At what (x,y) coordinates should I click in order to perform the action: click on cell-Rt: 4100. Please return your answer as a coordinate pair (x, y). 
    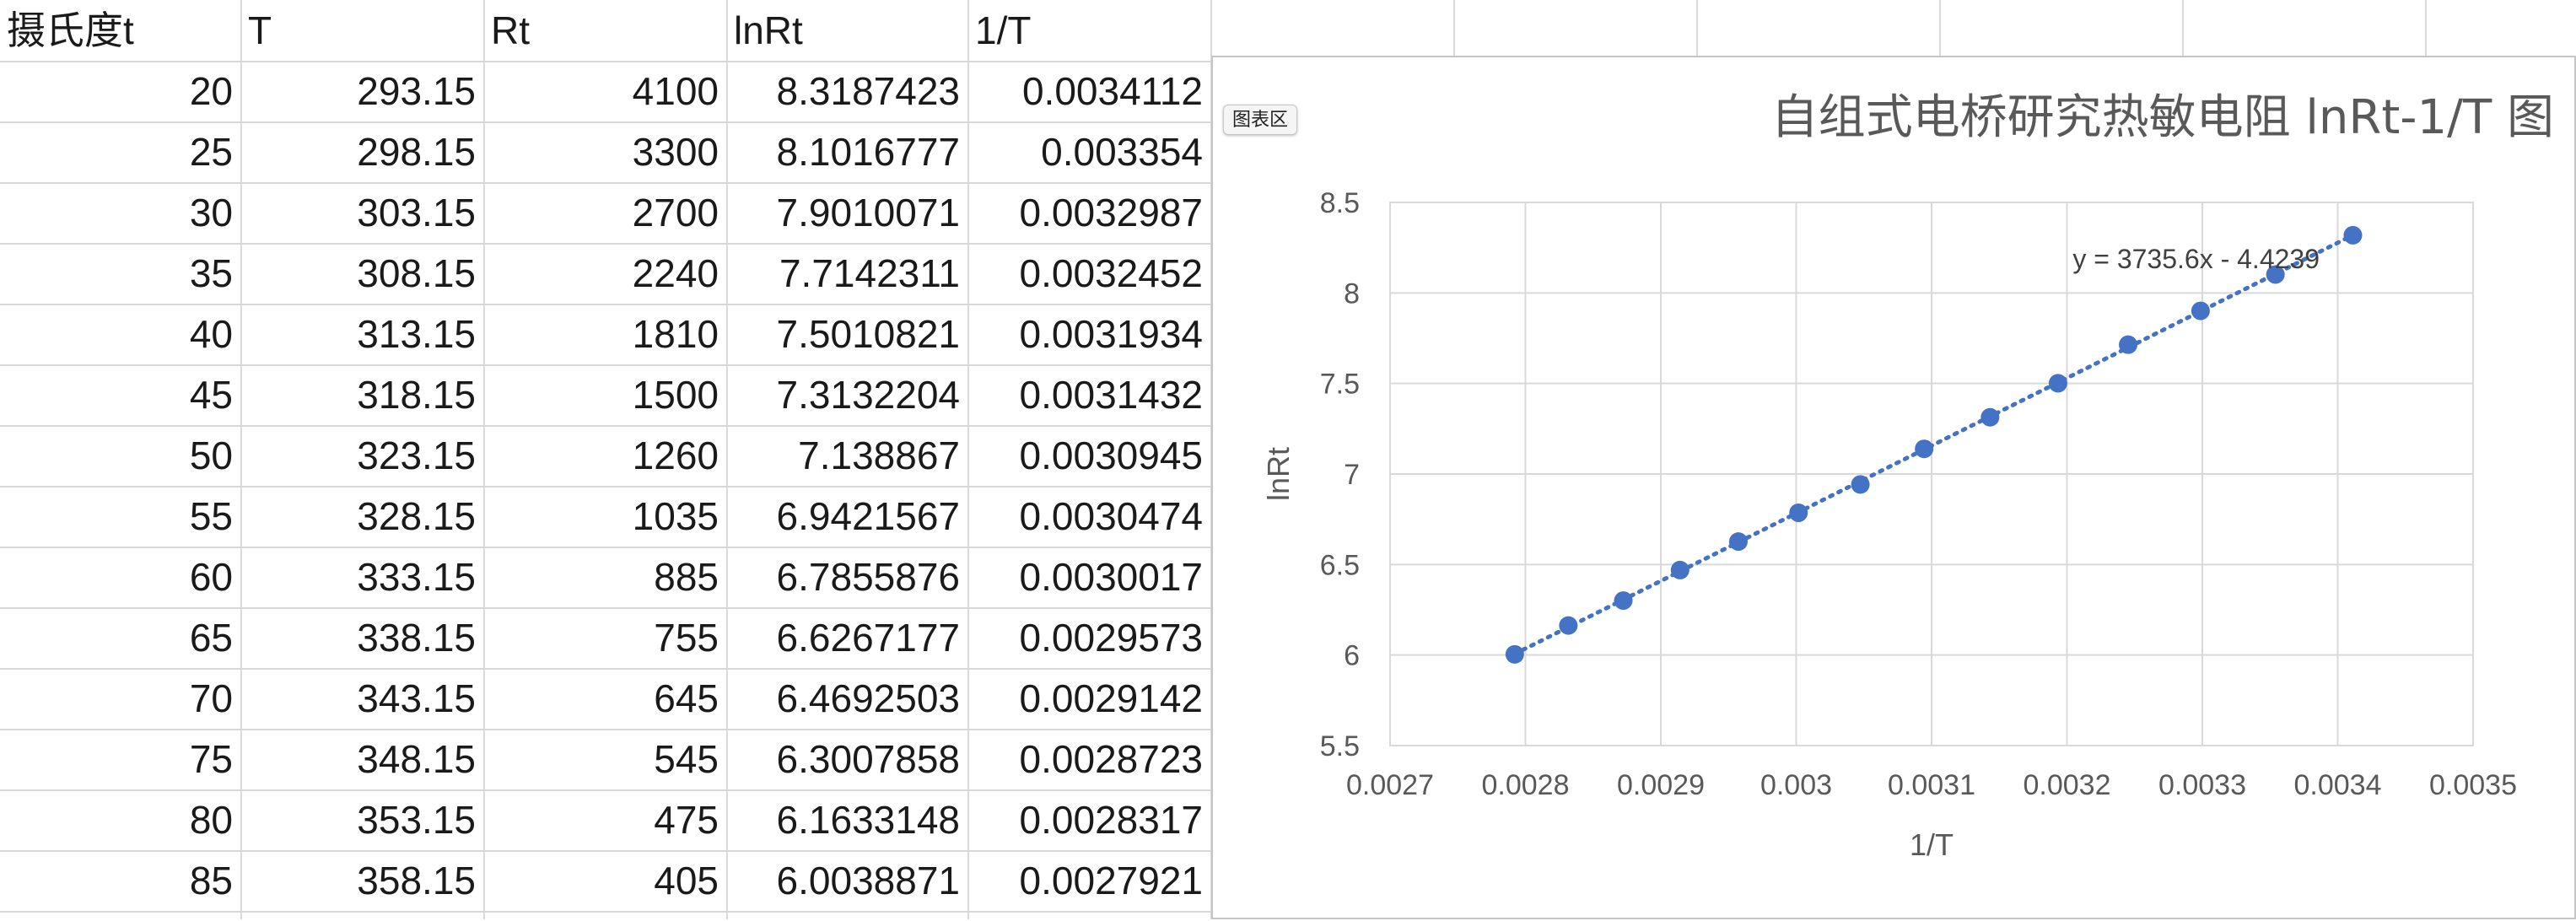
    Looking at the image, I should click on (675, 91).